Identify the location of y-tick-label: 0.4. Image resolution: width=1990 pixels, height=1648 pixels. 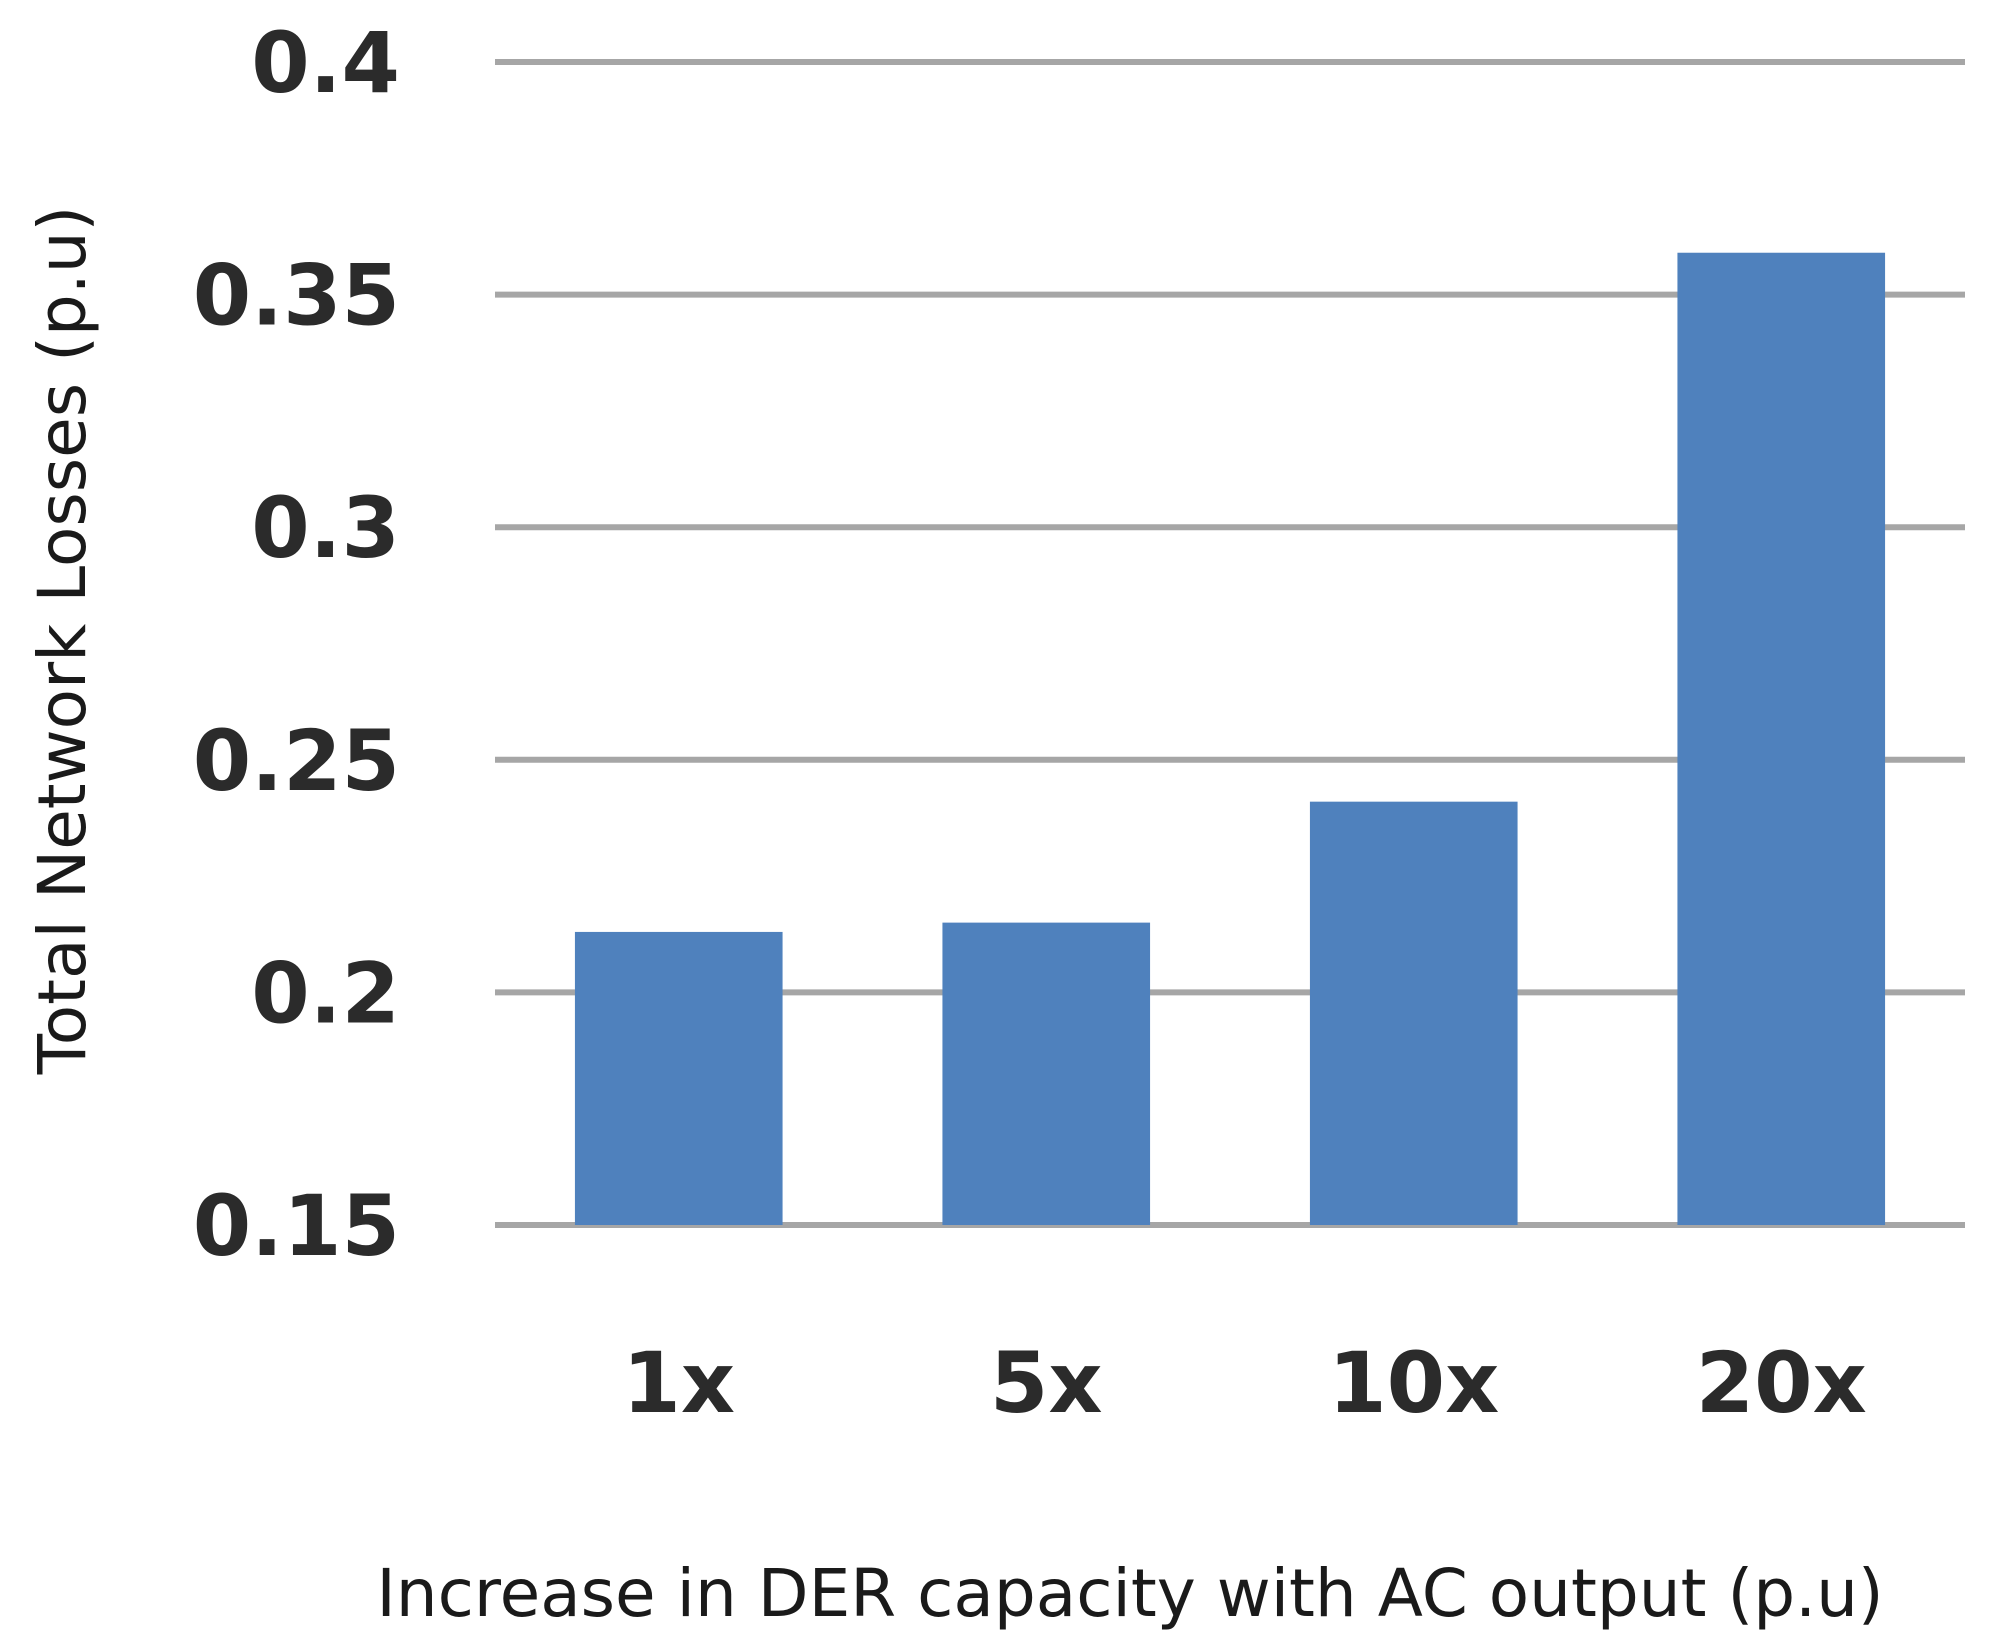
(325, 63).